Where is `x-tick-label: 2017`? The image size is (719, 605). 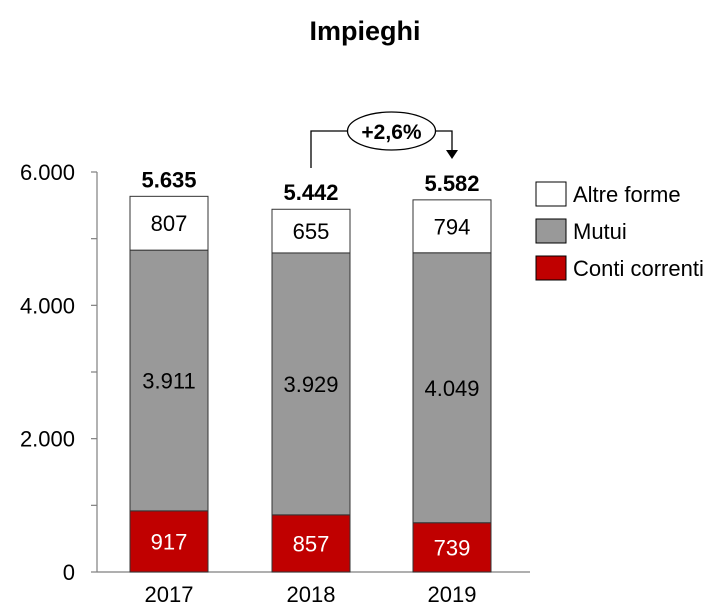
x-tick-label: 2017 is located at coordinates (169, 593).